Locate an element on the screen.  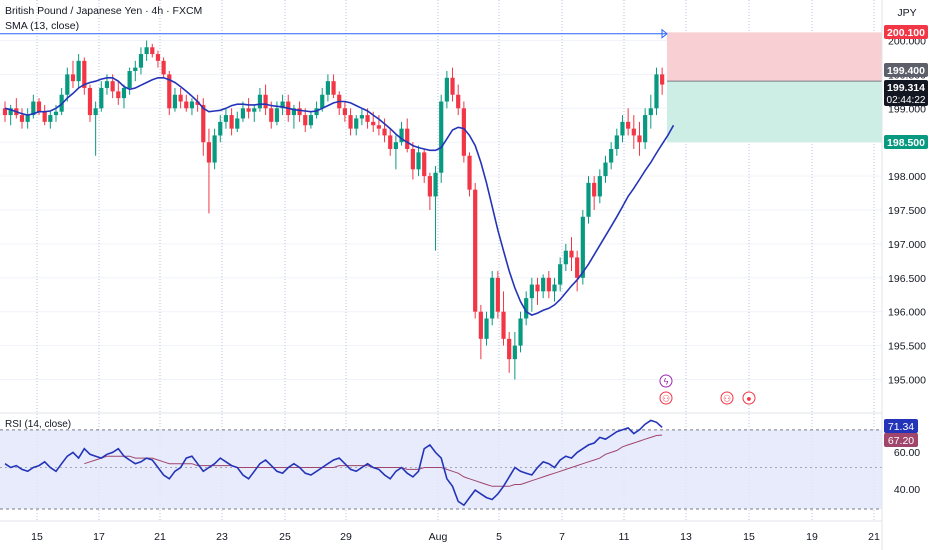
rsi-line is located at coordinates (333, 463).